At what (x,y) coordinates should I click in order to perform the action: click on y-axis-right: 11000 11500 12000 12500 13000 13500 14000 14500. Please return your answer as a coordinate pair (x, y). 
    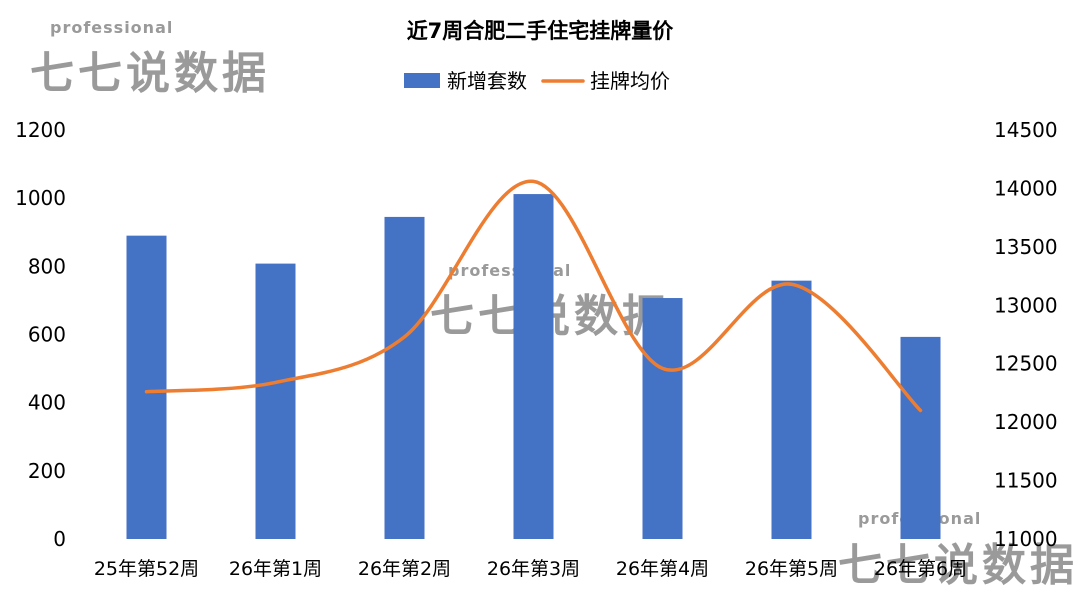
    Looking at the image, I should click on (1026, 334).